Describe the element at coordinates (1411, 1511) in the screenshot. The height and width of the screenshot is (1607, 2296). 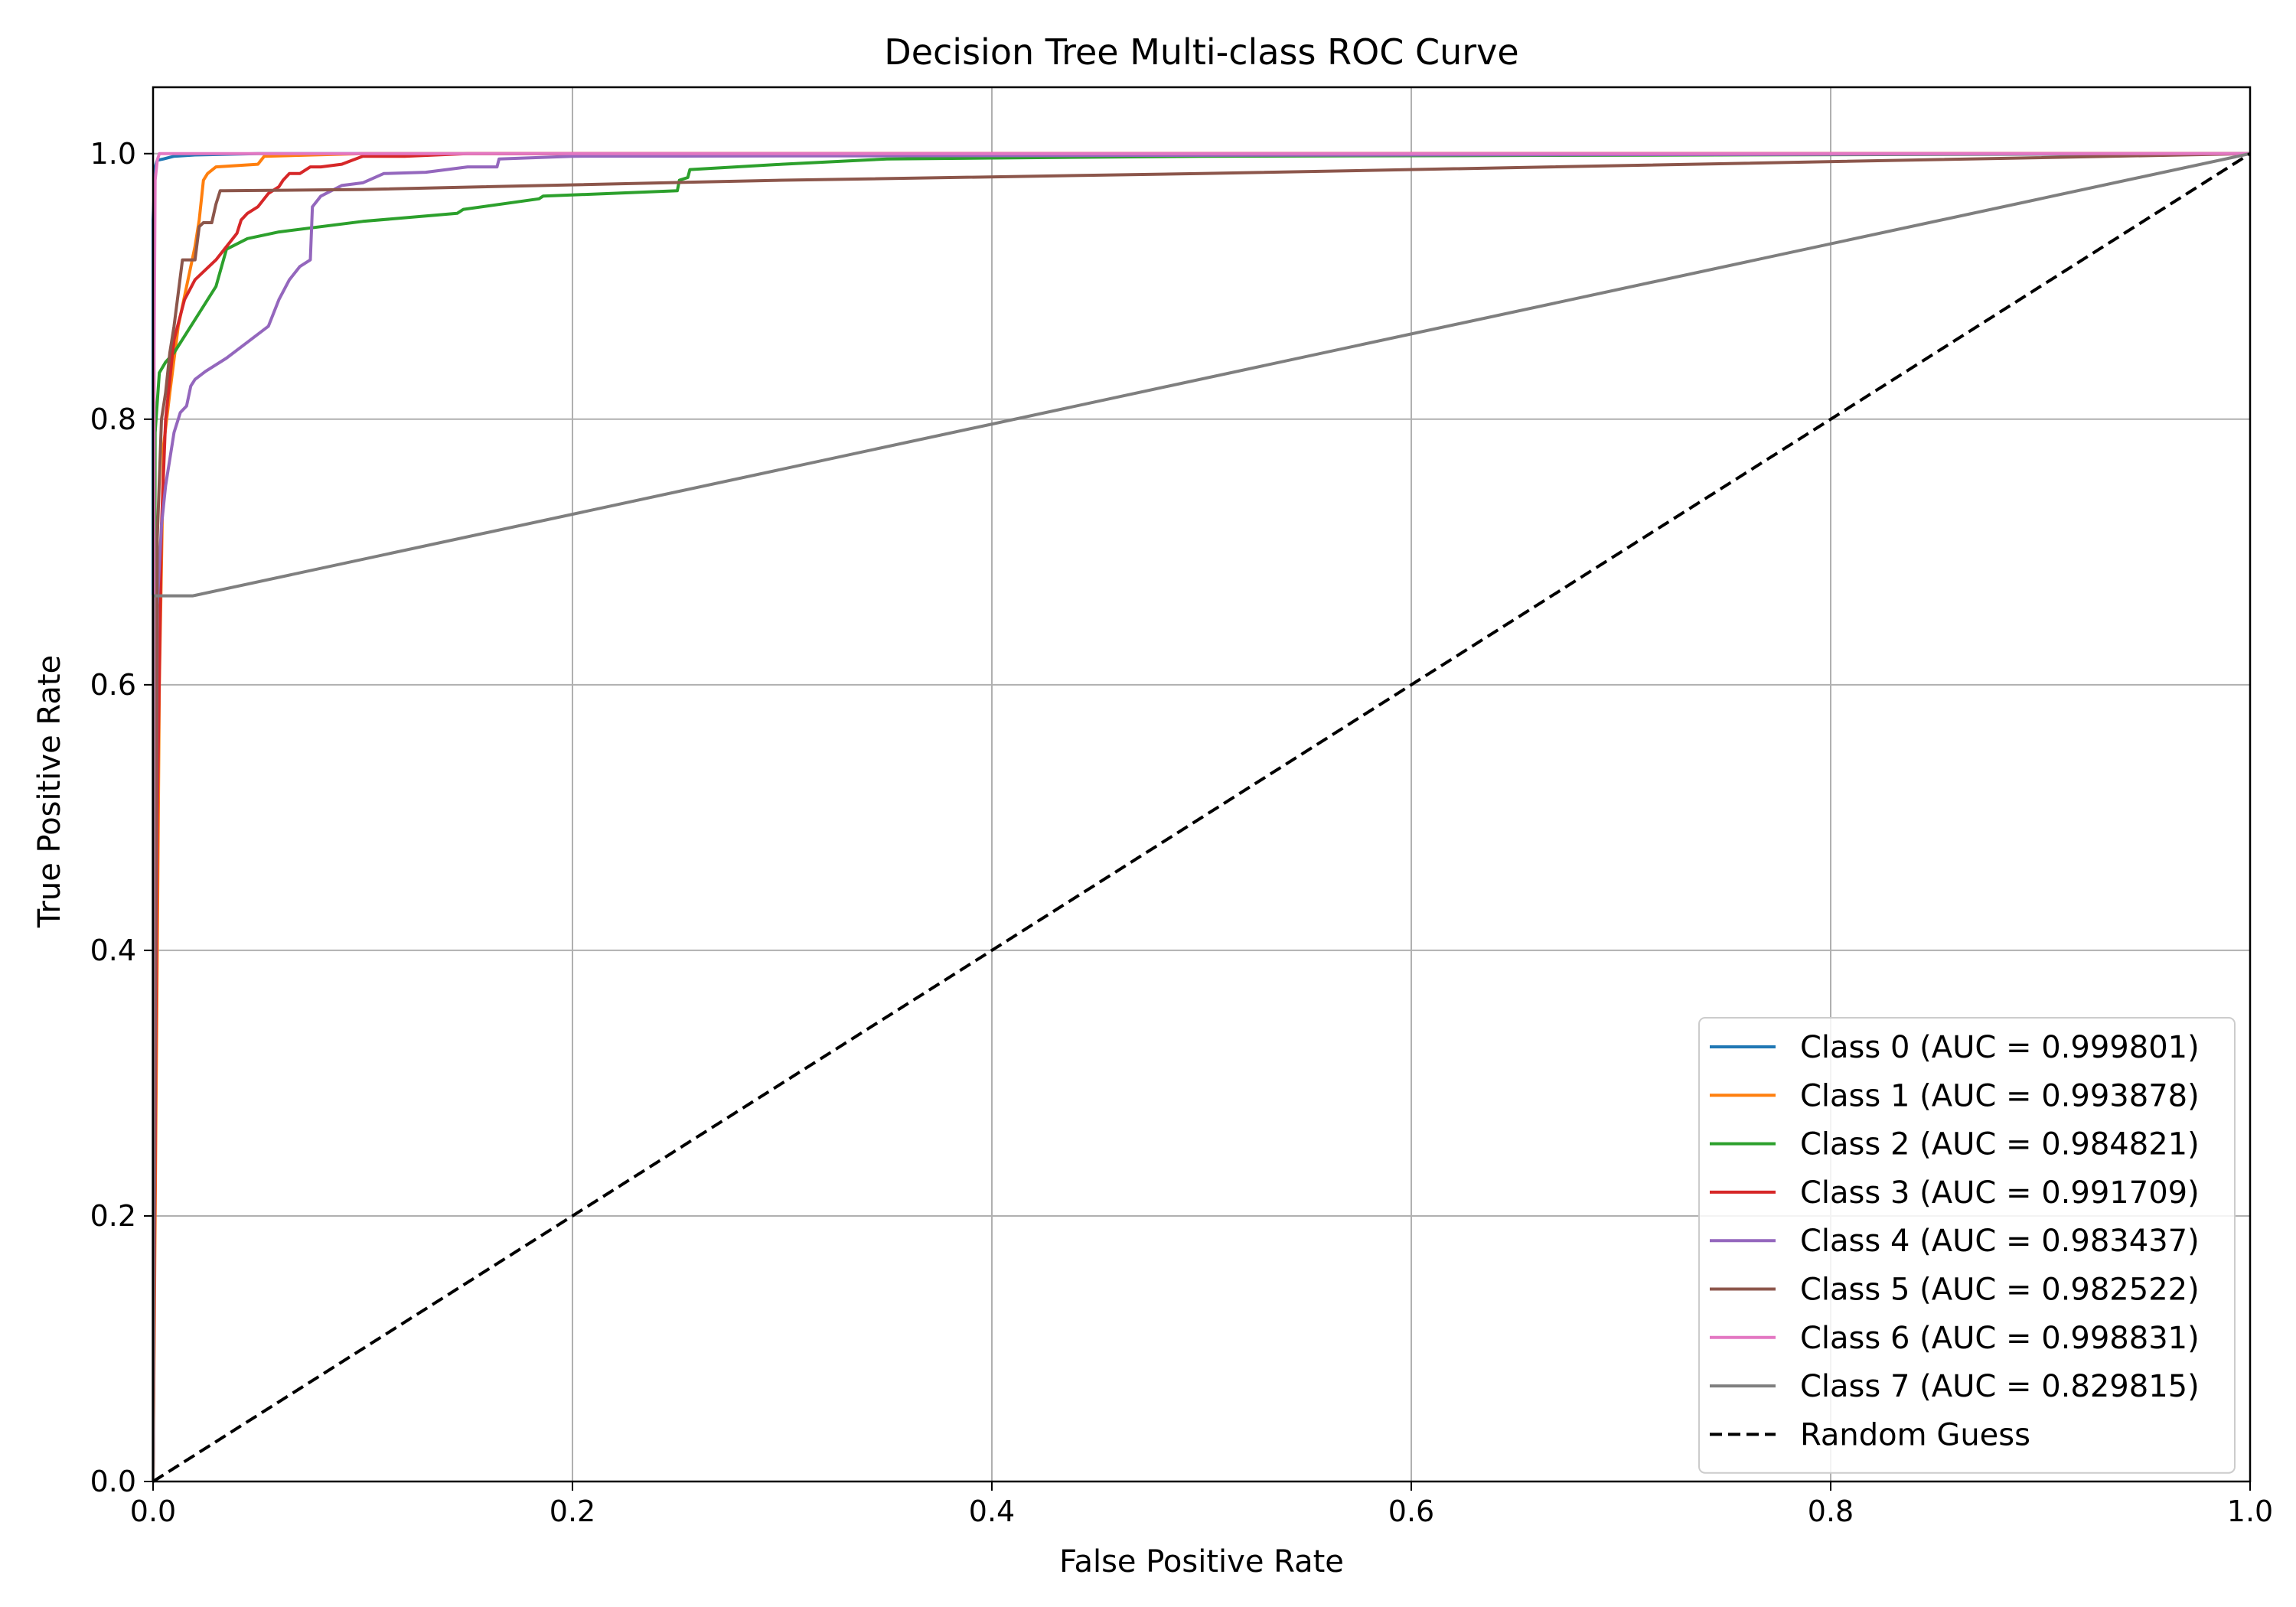
I see `x-tick-label: 0.6` at that location.